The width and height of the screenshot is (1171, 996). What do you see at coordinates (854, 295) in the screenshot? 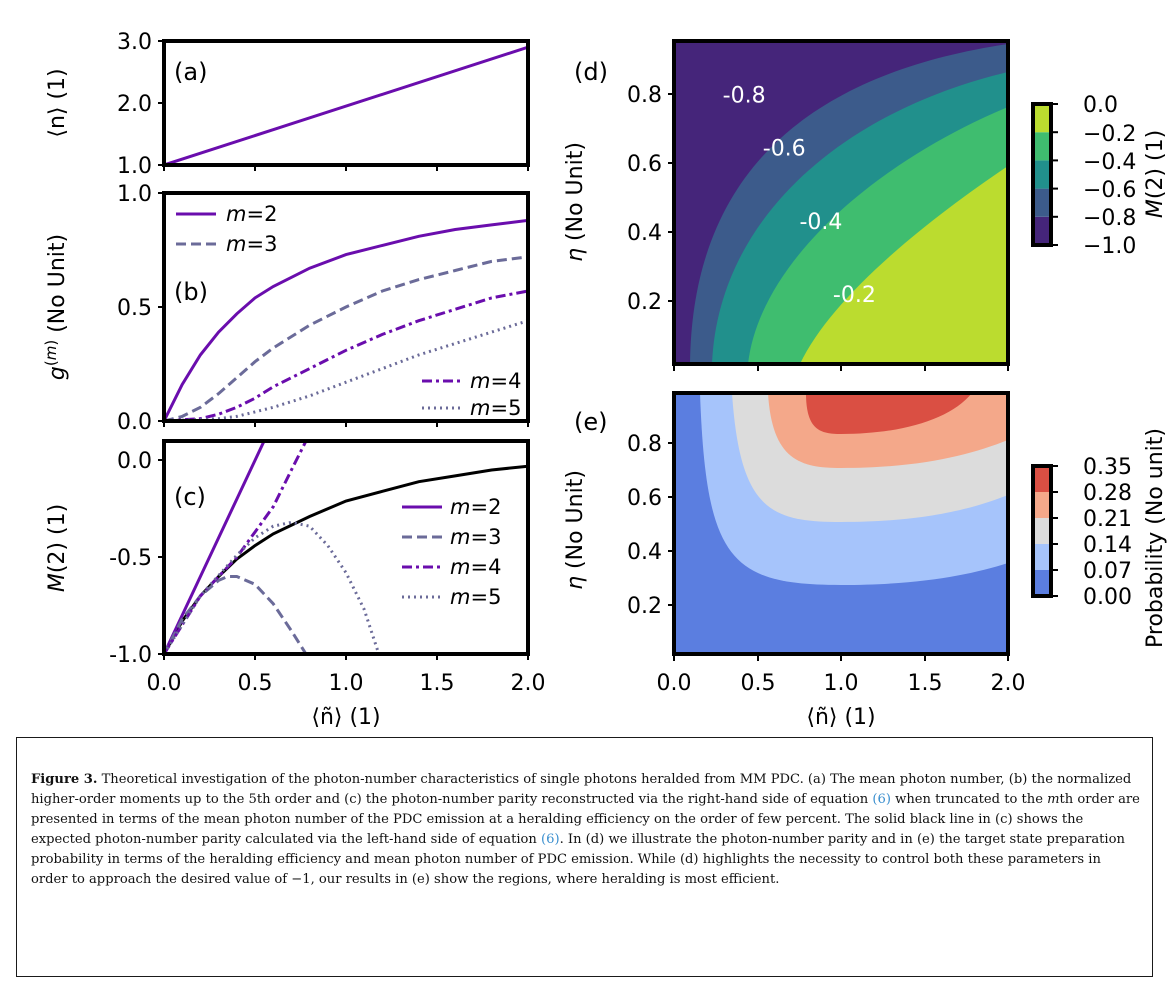
I see `contour-label: -0.2` at bounding box center [854, 295].